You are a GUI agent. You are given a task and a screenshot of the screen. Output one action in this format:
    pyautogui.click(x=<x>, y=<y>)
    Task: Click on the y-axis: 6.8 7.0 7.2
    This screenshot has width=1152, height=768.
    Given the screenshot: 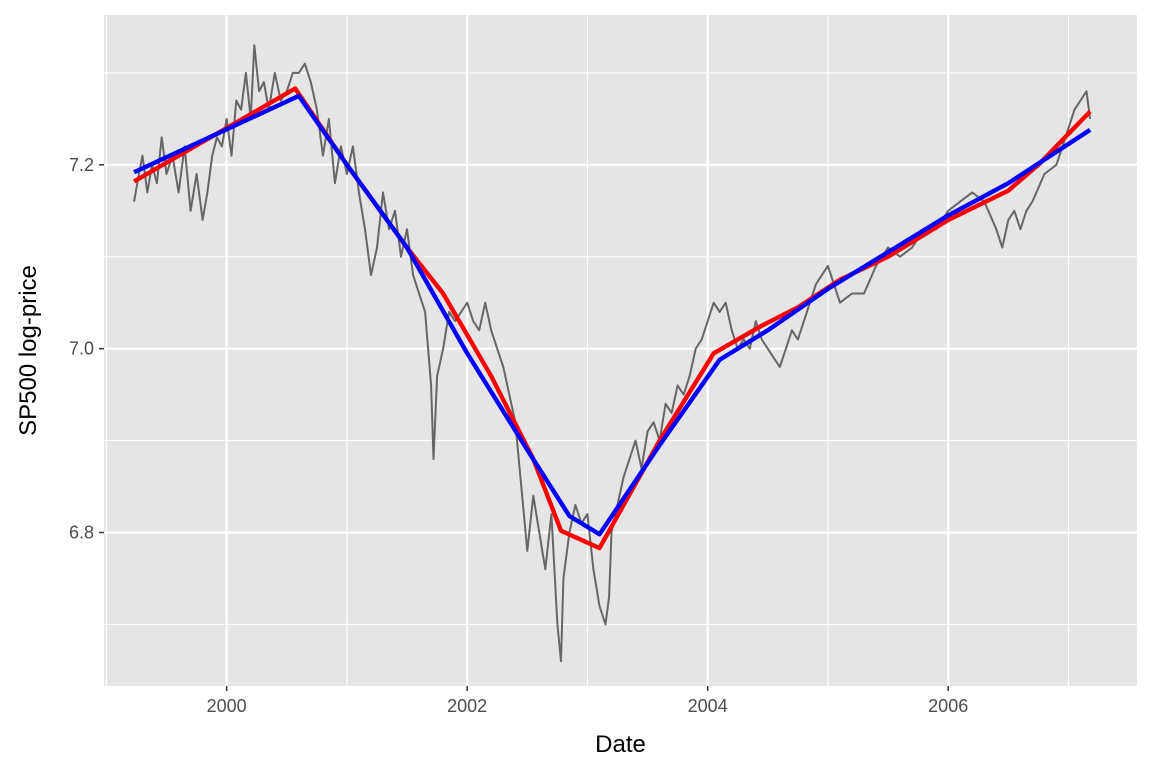 What is the action you would take?
    pyautogui.click(x=86, y=348)
    